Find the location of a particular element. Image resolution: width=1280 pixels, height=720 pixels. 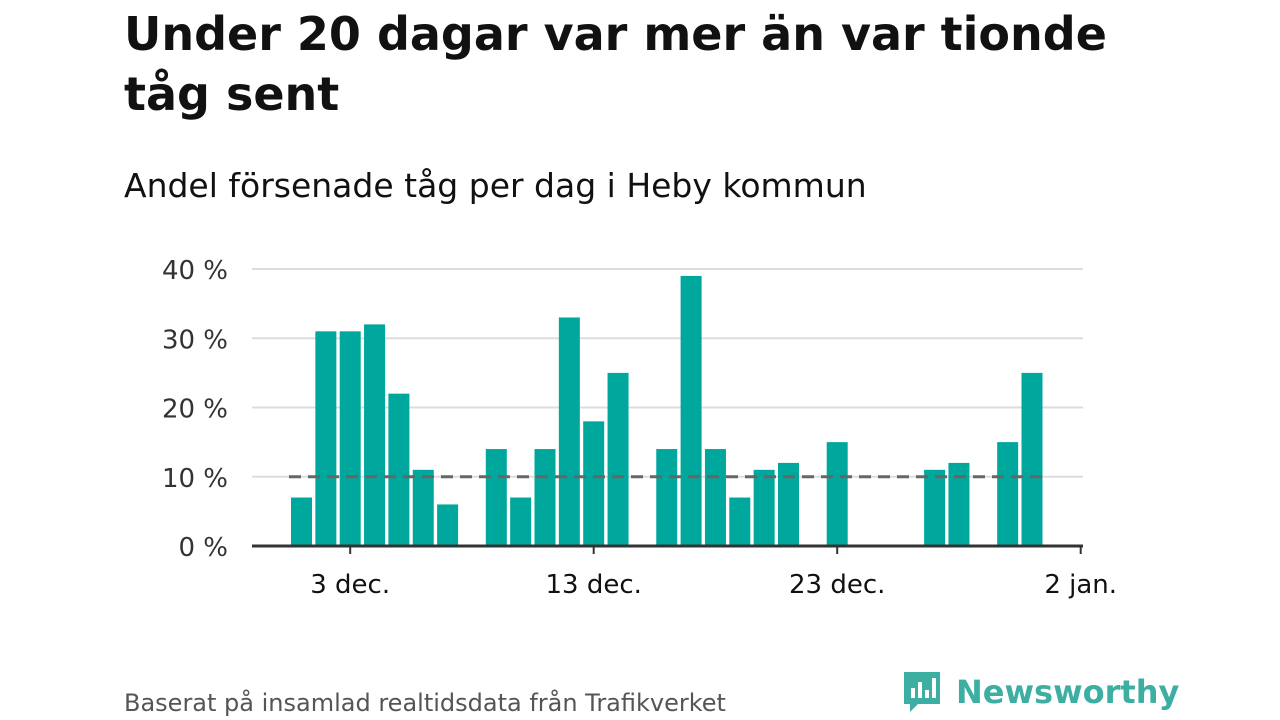

x-tick-label: 13 dec. is located at coordinates (593, 585).